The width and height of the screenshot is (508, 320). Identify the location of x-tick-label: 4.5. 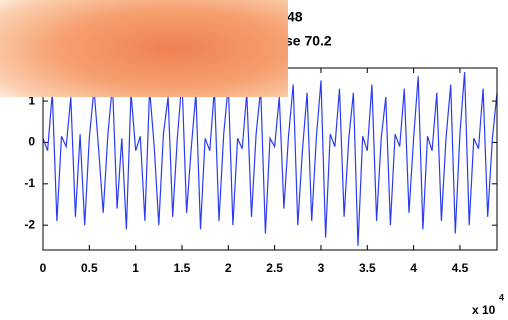
(460, 268).